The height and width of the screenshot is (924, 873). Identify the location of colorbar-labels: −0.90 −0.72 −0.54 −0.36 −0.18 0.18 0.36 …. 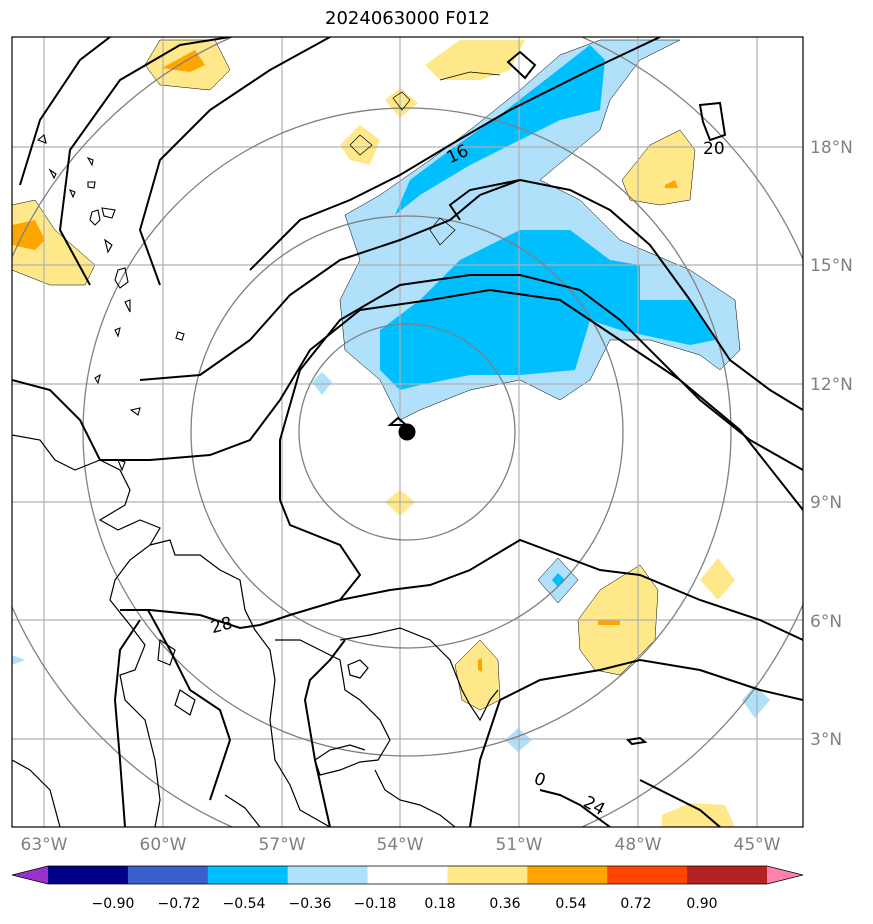
(405, 904).